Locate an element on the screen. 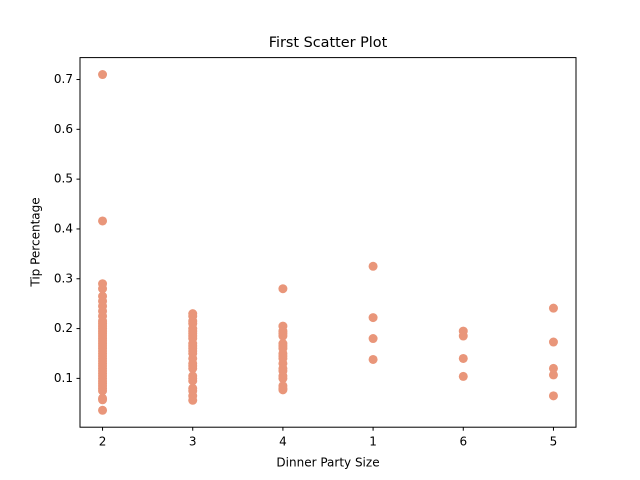 Image resolution: width=640 pixels, height=480 pixels. y-axis-label: Tip Percentage is located at coordinates (36, 242).